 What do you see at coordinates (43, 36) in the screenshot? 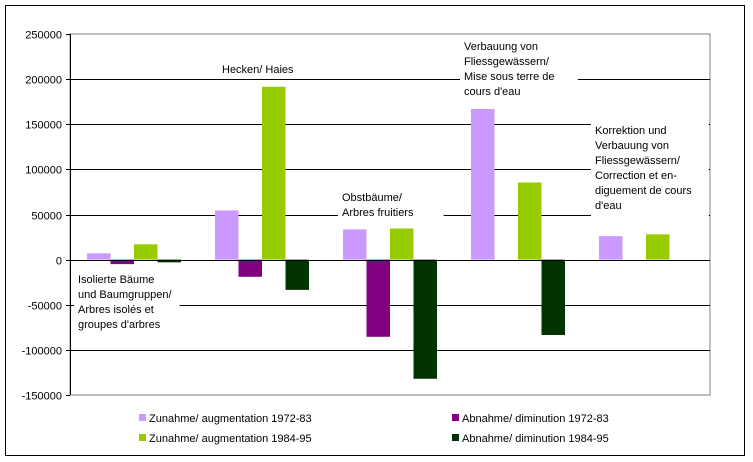
I see `y-tick-label: 250000` at bounding box center [43, 36].